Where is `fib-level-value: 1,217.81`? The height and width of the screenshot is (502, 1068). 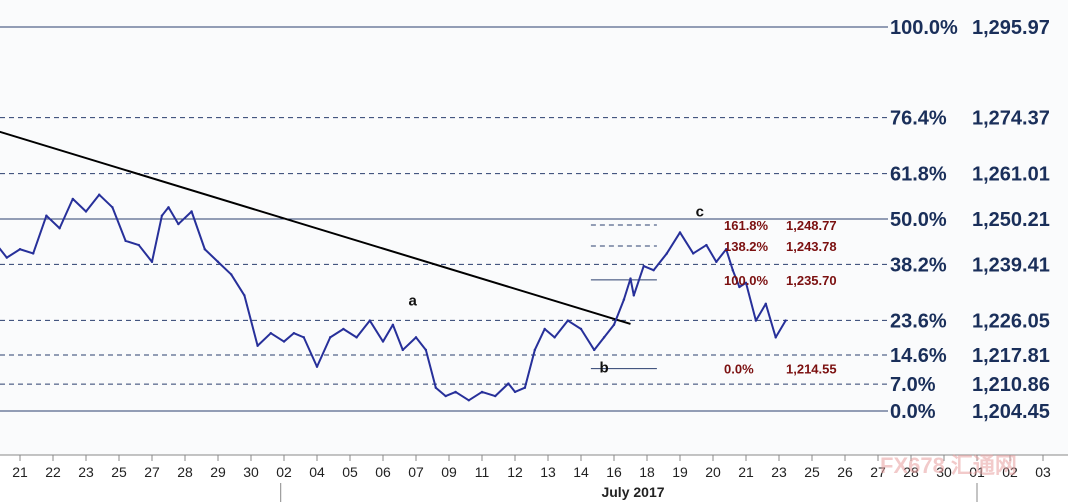
fib-level-value: 1,217.81 is located at coordinates (1011, 356).